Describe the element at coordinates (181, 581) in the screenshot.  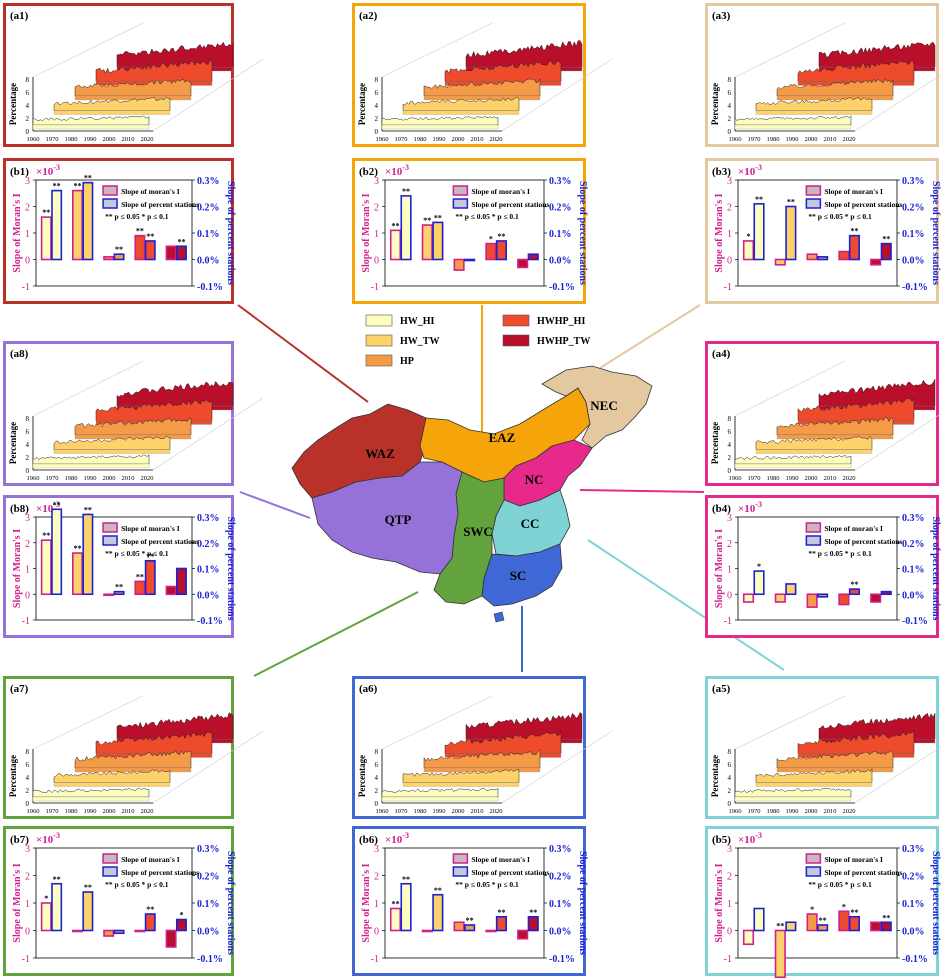
I see `bar-percent-HWHP_TW` at that location.